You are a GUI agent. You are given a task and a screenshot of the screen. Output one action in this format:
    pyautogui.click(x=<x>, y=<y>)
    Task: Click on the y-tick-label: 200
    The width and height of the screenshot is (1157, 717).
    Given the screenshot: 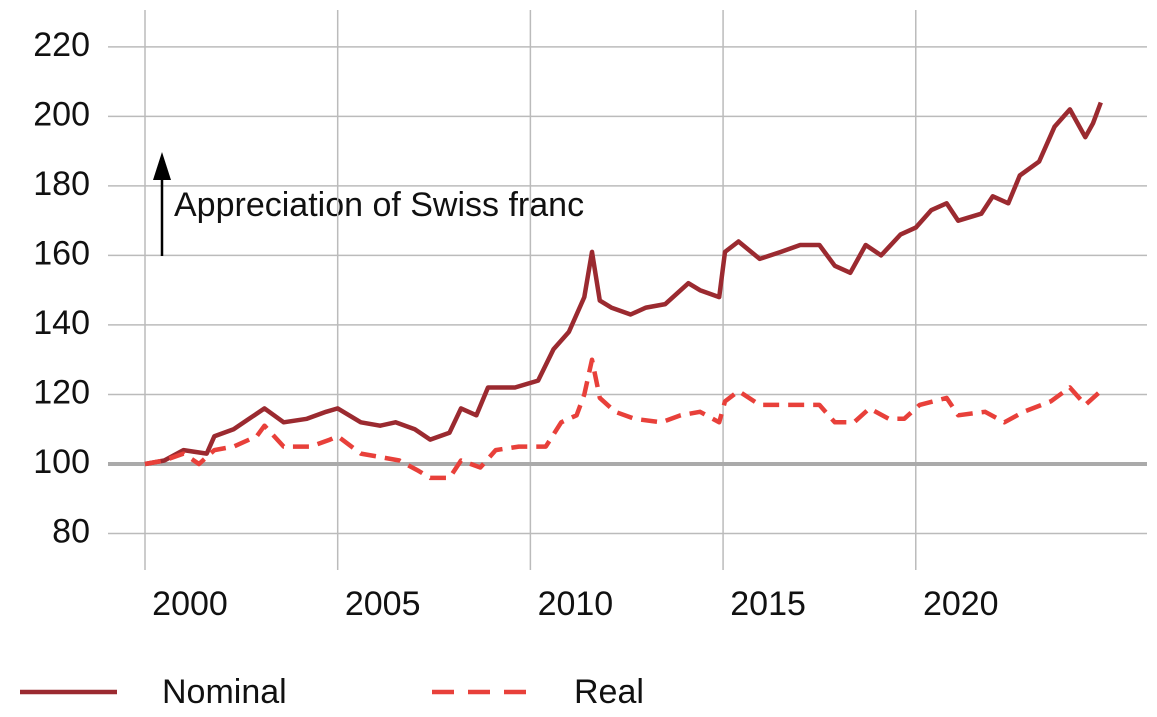 What is the action you would take?
    pyautogui.click(x=61, y=114)
    